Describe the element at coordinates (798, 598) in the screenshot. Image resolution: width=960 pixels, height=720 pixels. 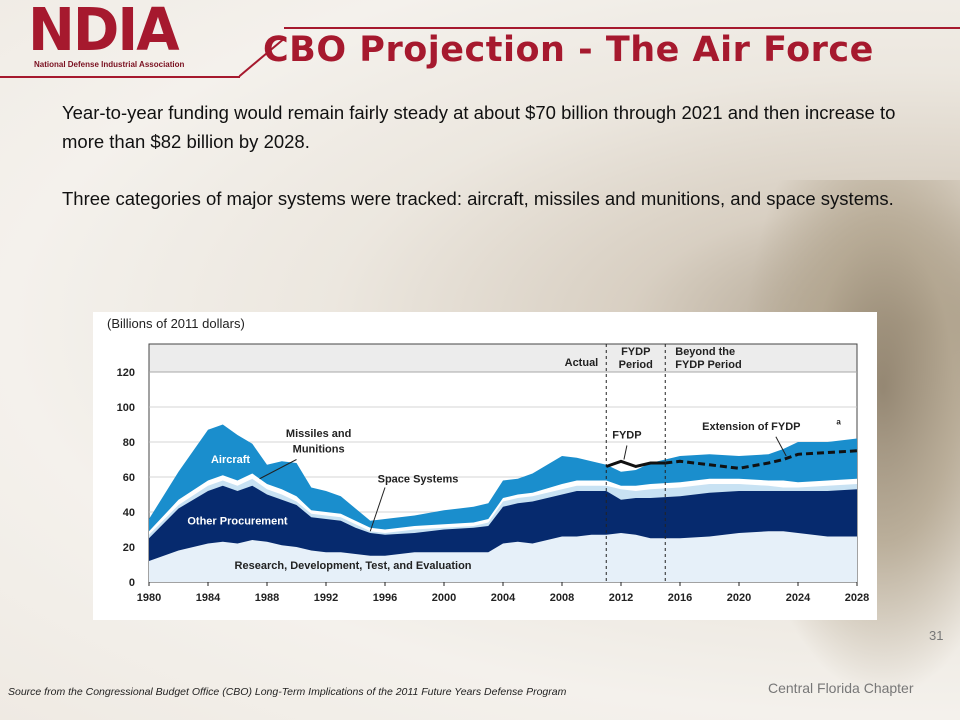
I see `xtick-label-2024: 2024` at that location.